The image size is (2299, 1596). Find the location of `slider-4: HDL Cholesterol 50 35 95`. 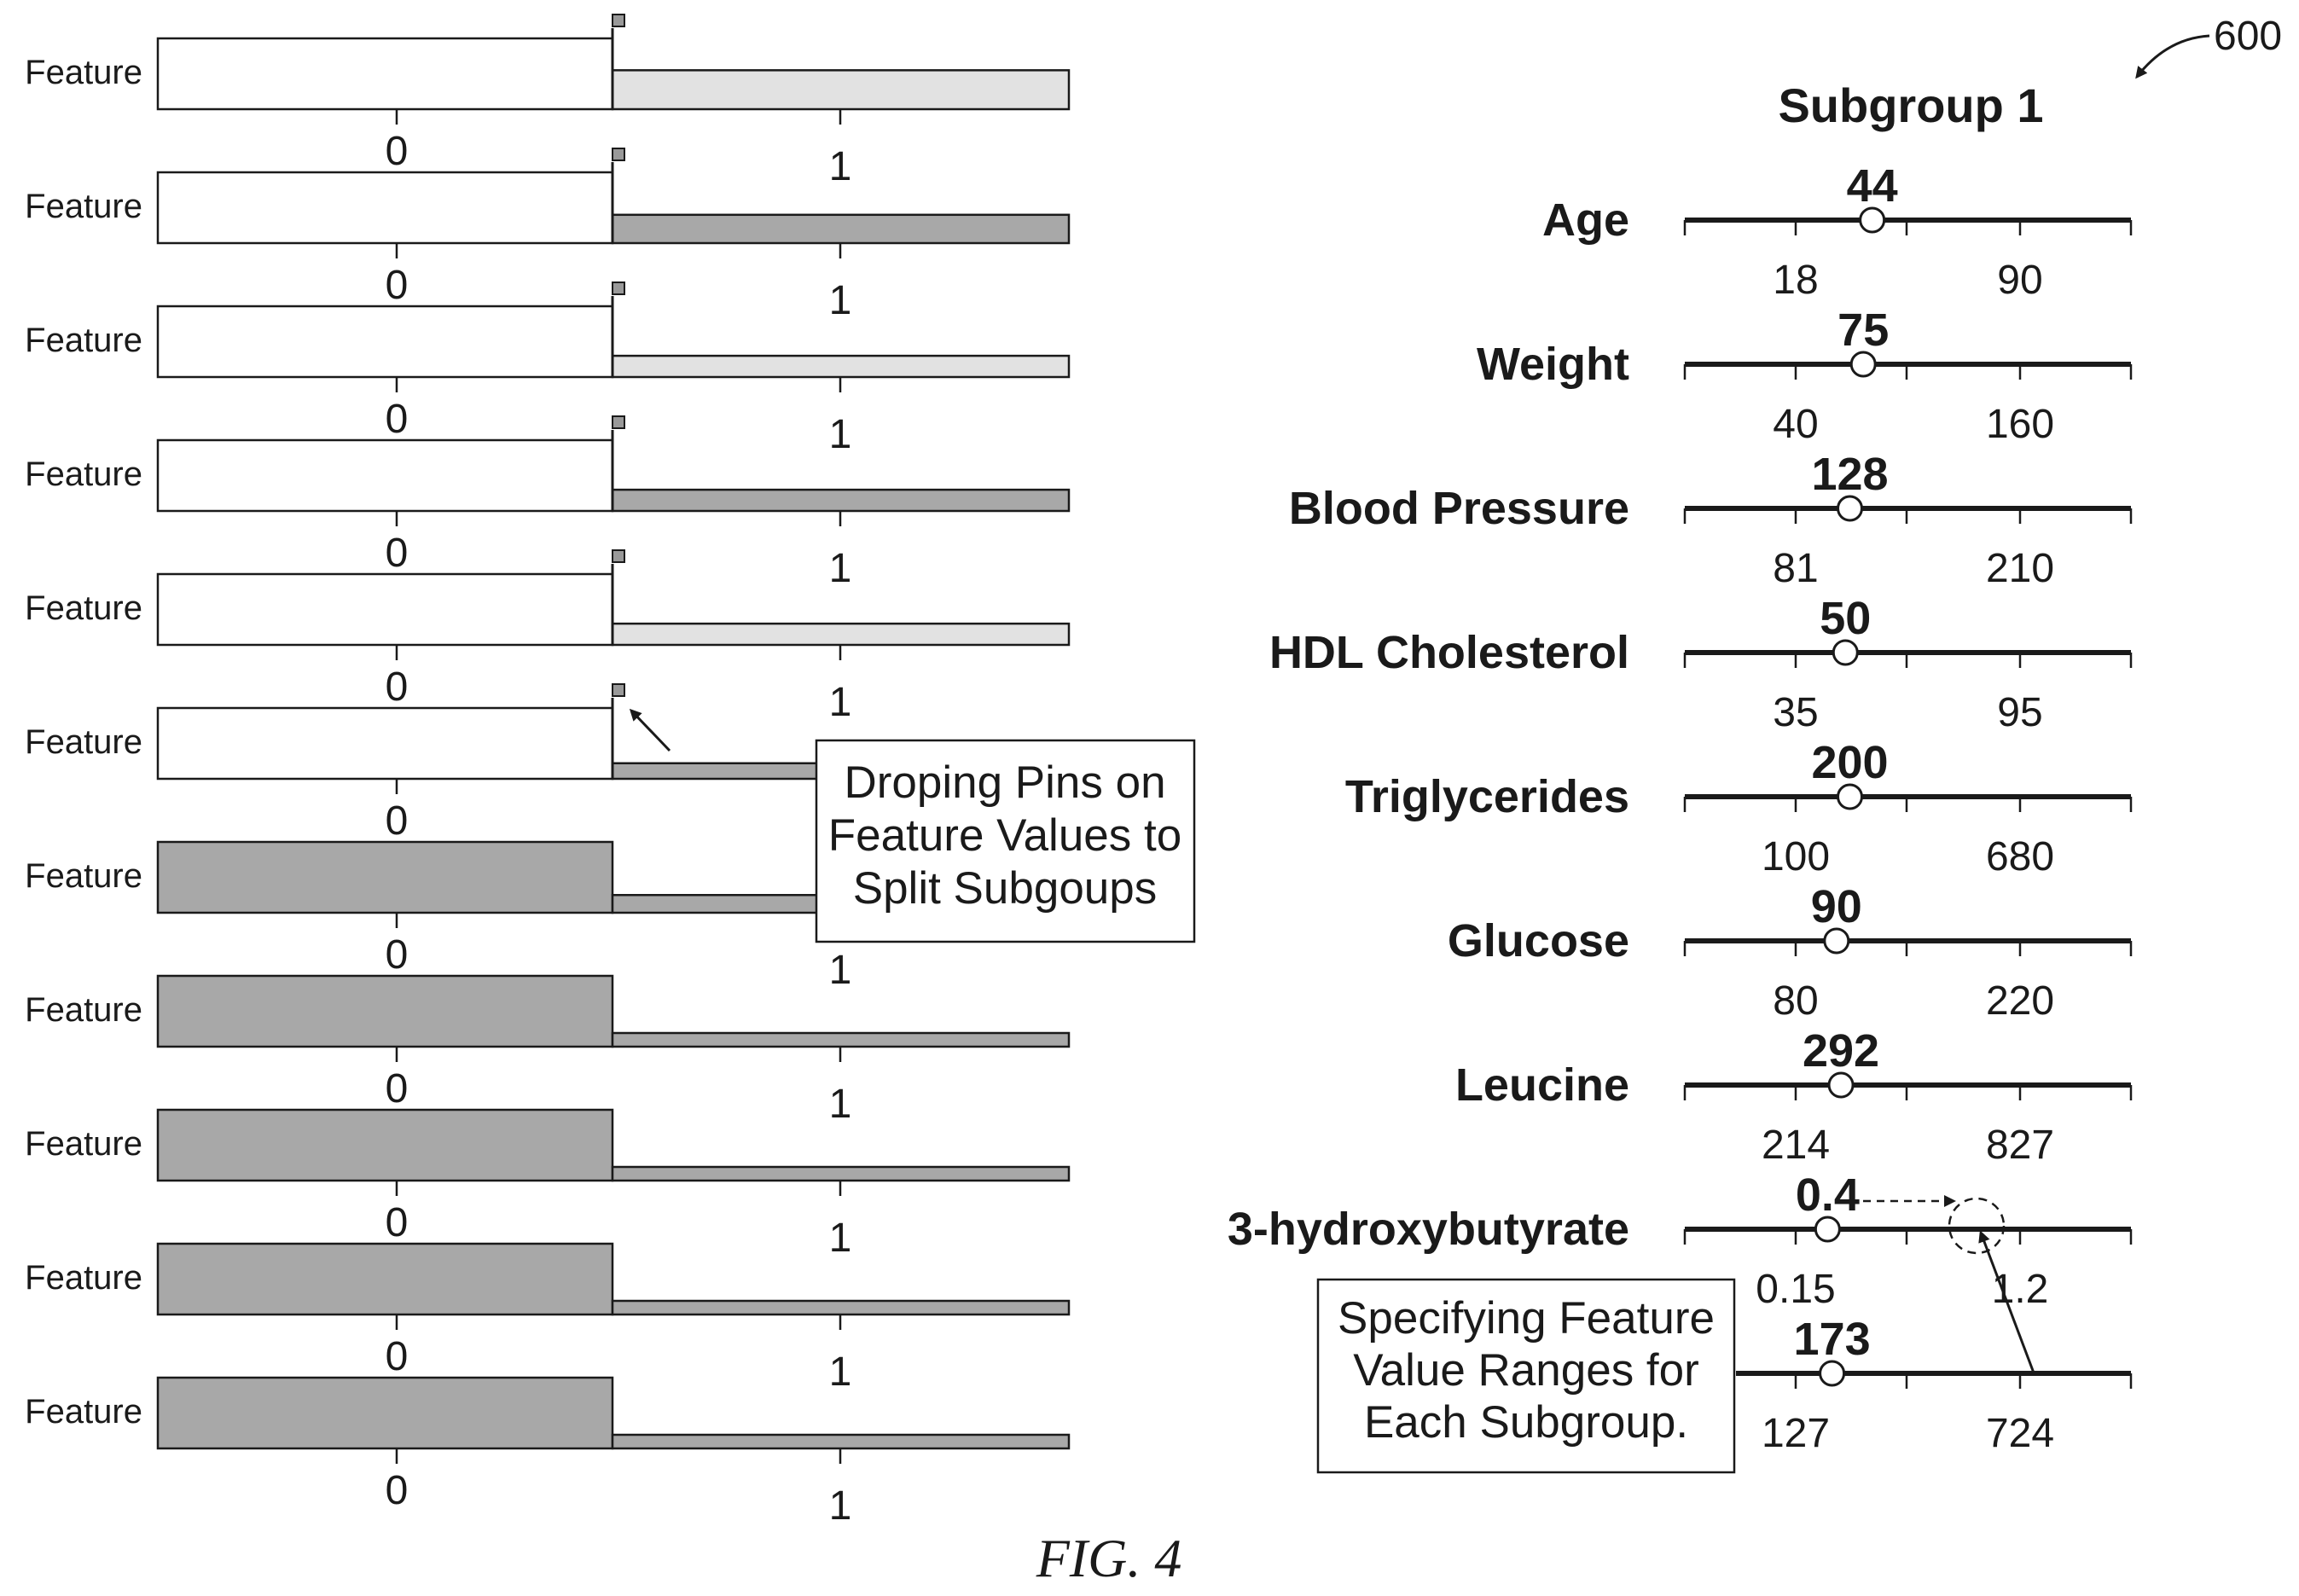

slider-4: HDL Cholesterol 50 35 95 is located at coordinates (1701, 664).